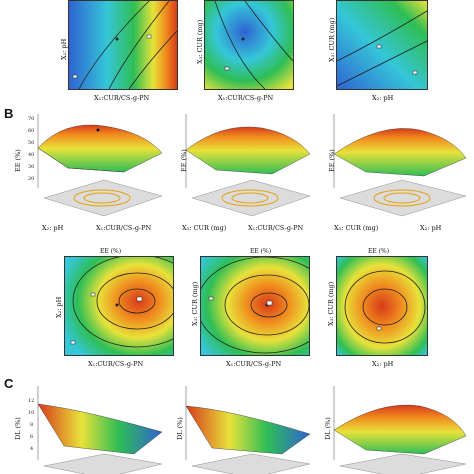  I want to click on row2-ztick: 60, so click(31, 131).